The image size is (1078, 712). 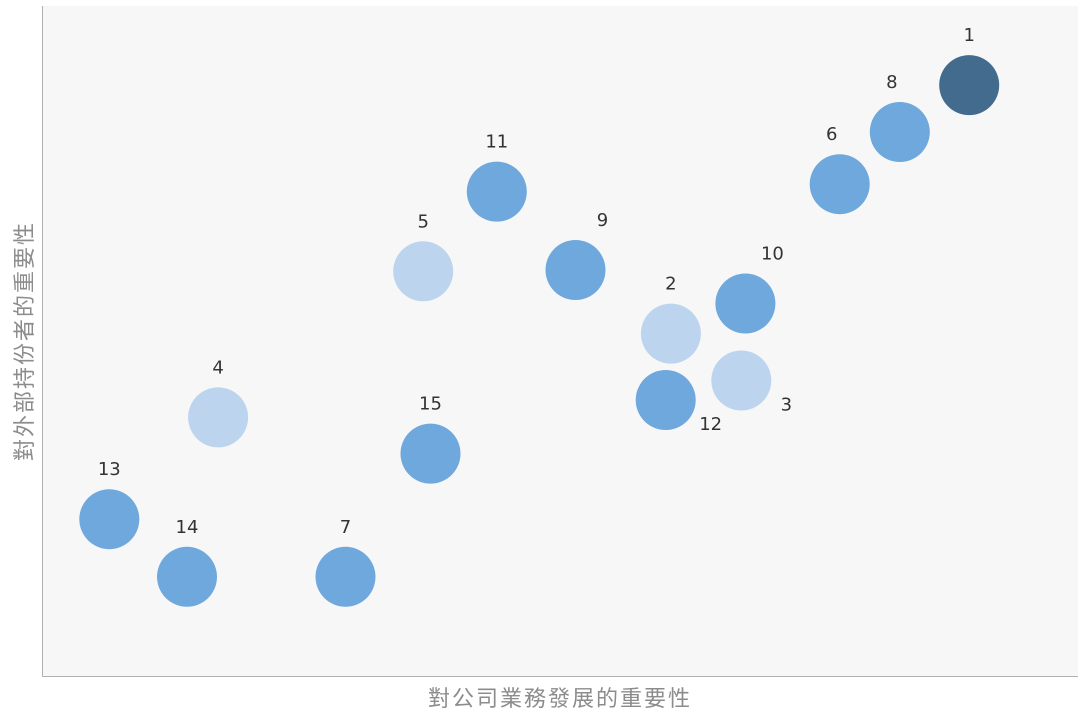 What do you see at coordinates (710, 424) in the screenshot?
I see `point-label-12: 12` at bounding box center [710, 424].